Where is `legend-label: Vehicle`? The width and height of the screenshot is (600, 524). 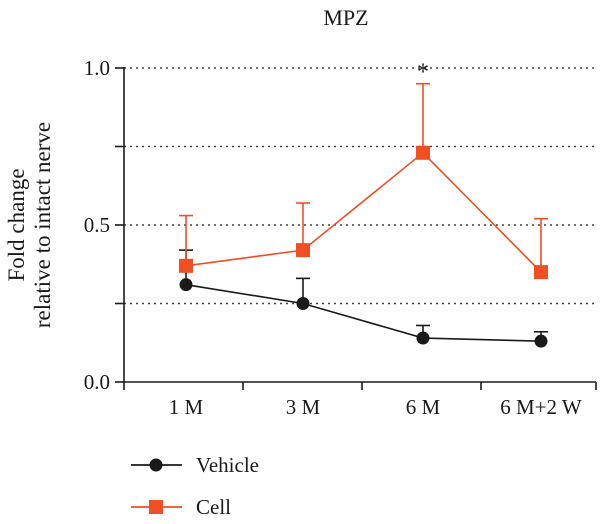 legend-label: Vehicle is located at coordinates (227, 465).